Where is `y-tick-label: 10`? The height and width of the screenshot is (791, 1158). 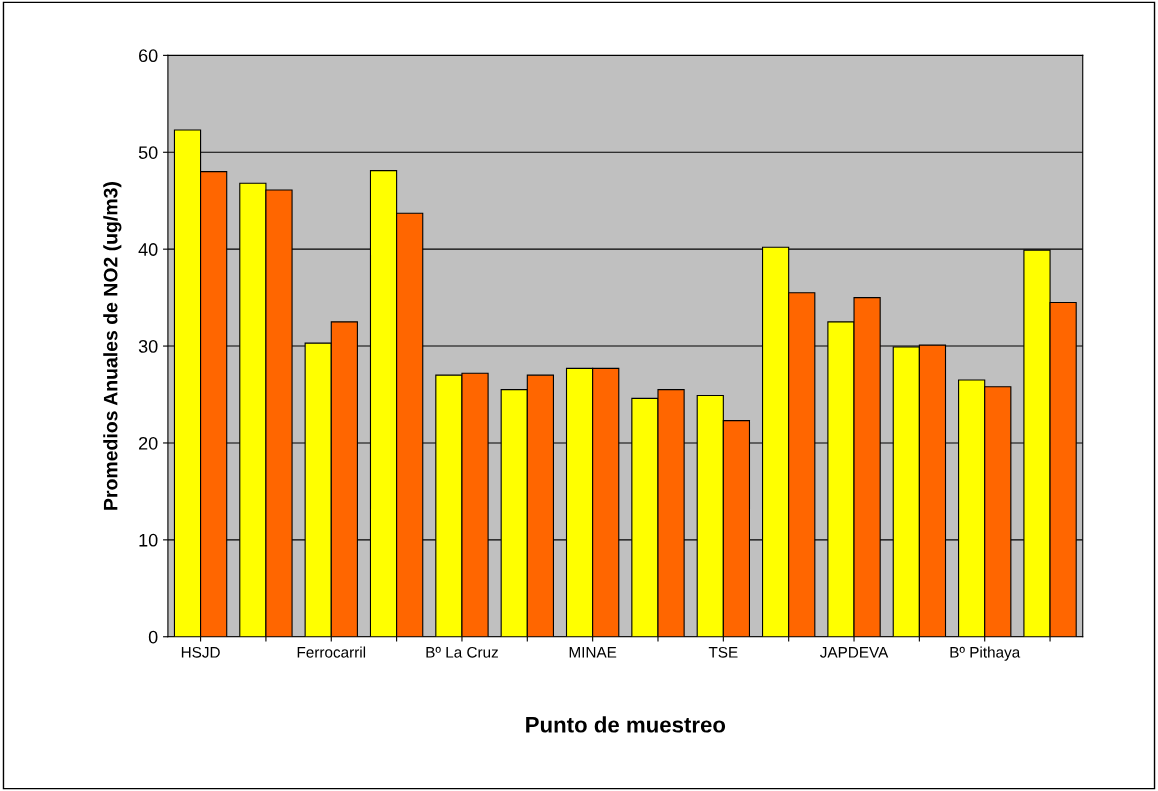 y-tick-label: 10 is located at coordinates (148, 540).